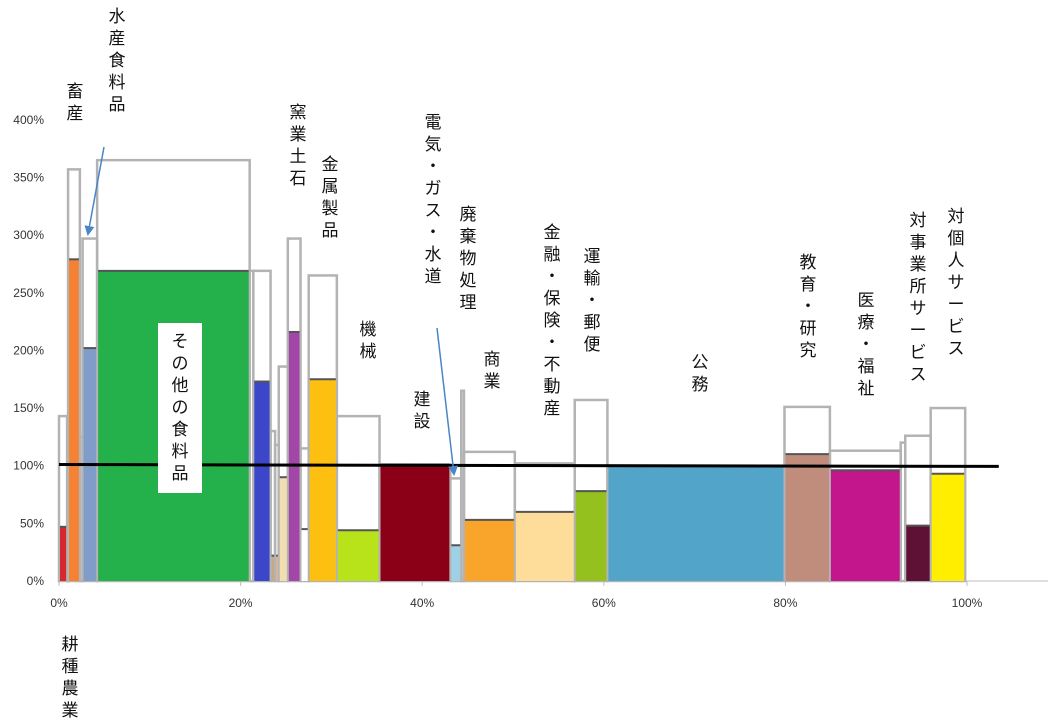 This screenshot has height=720, width=1048. I want to click on category-label-char: 種, so click(70, 667).